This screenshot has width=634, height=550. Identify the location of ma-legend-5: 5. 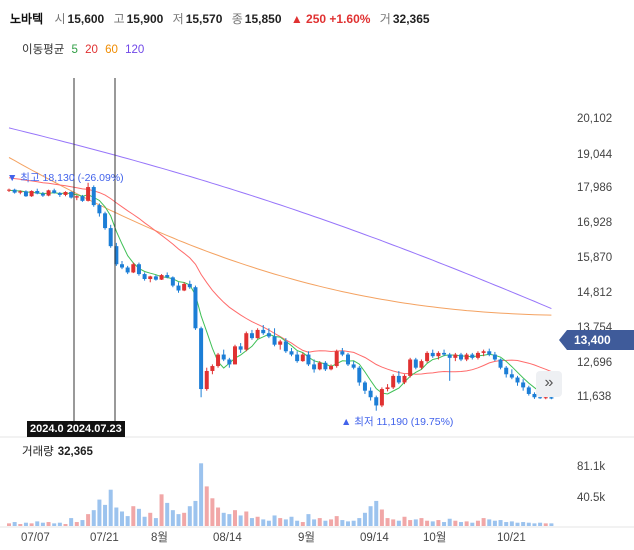
(74, 50).